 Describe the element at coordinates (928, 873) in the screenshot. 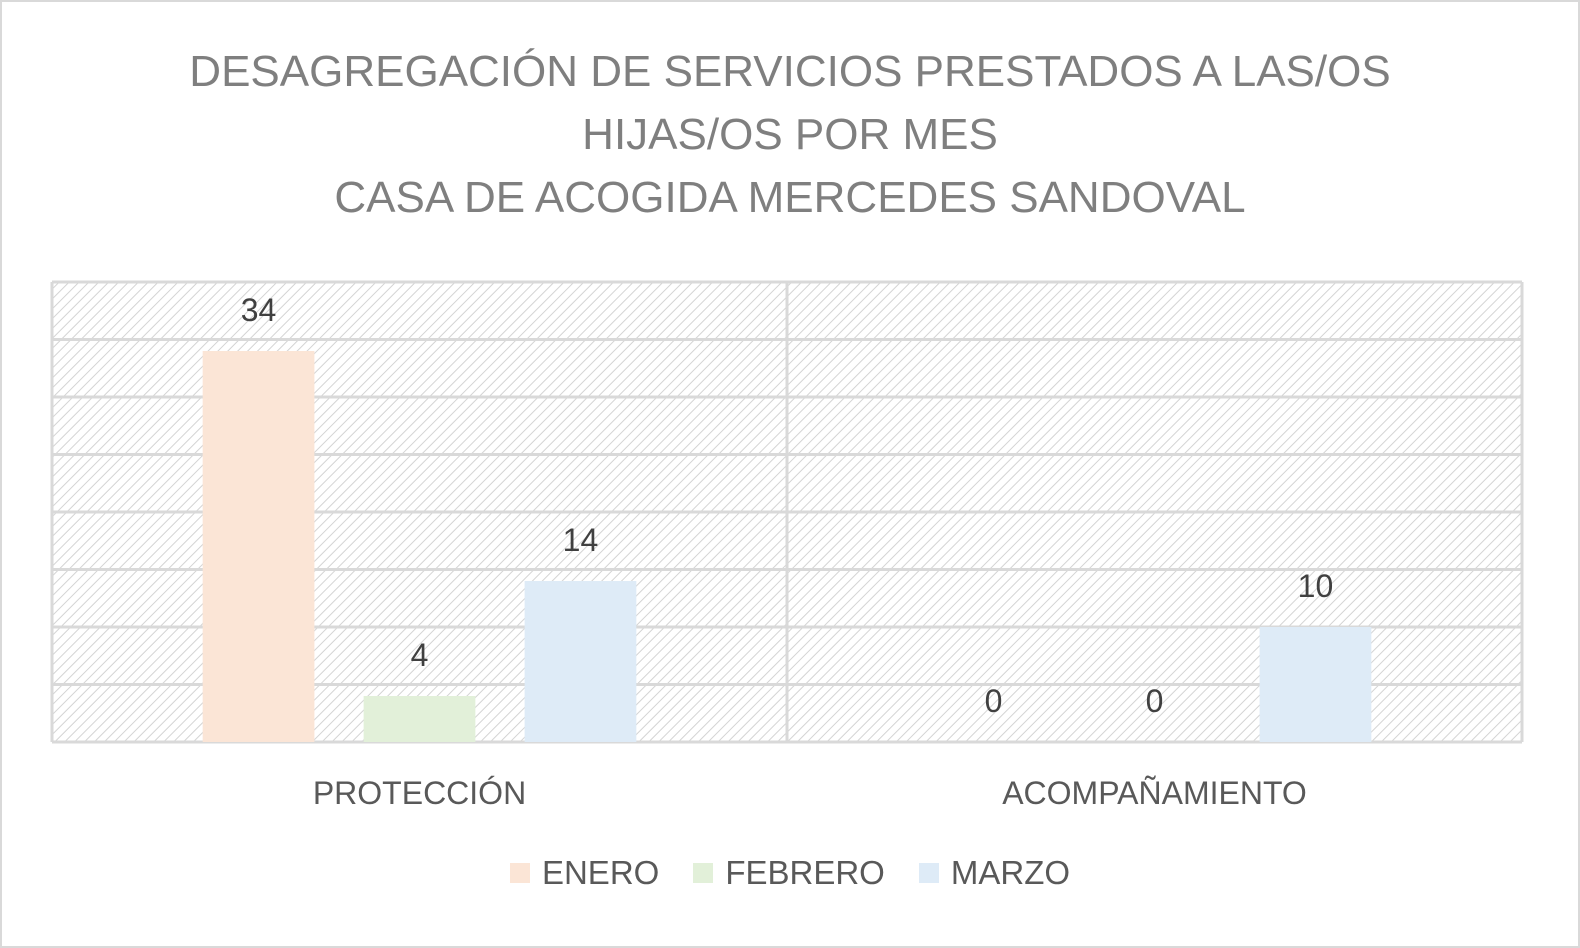

I see `legend-swatch-marzo` at that location.